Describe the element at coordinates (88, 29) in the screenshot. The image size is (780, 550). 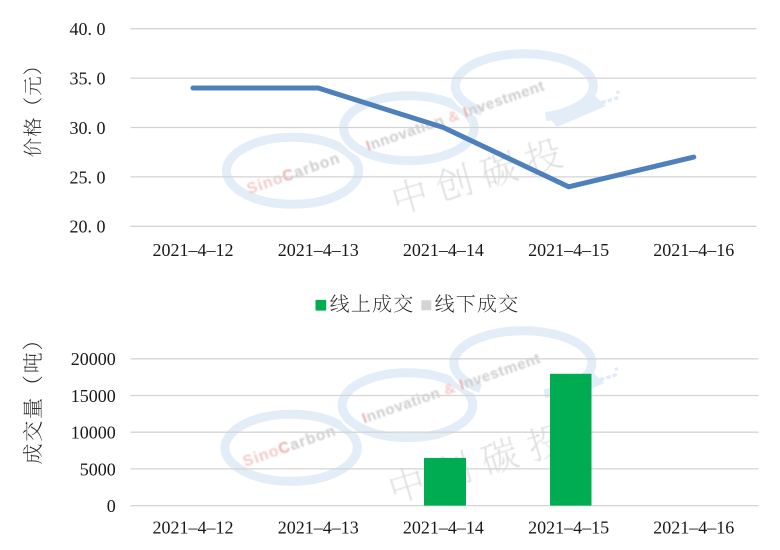
I see `svg-text: 40. 0` at that location.